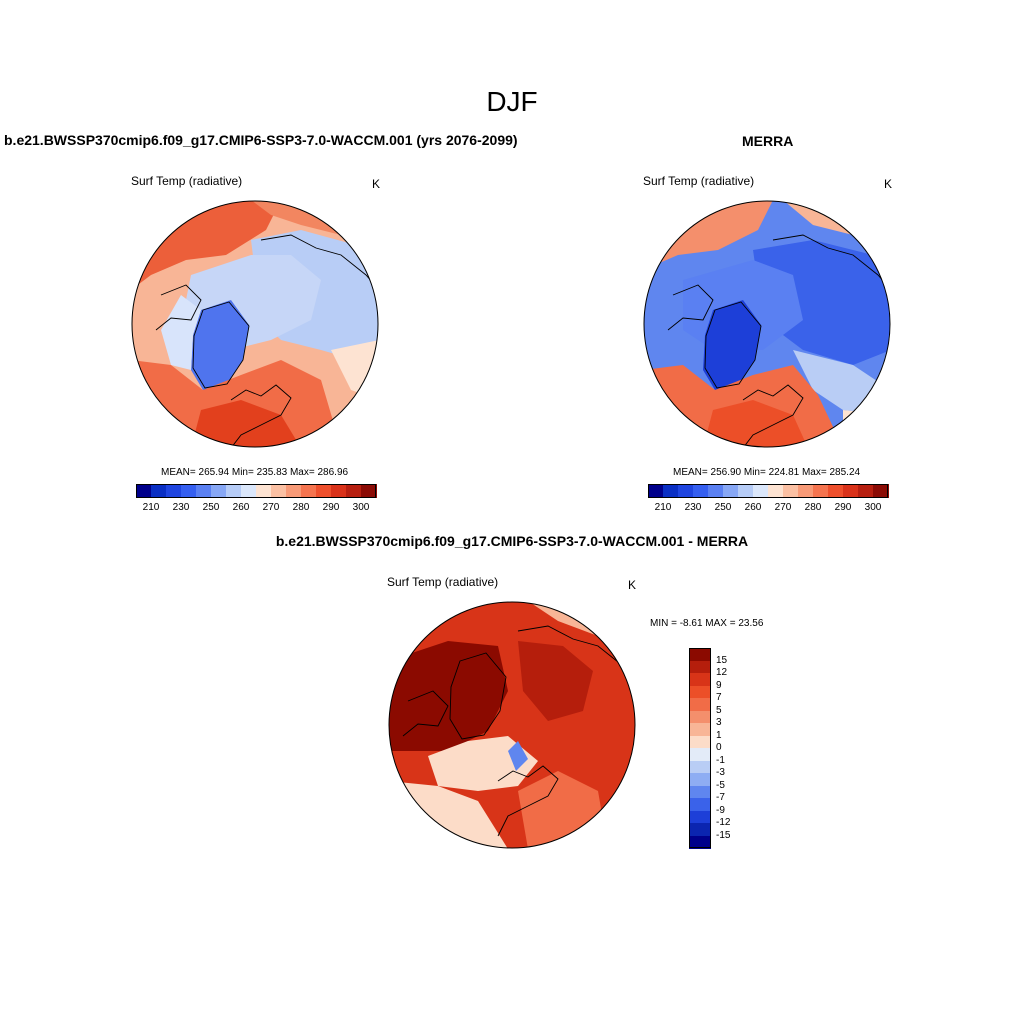  What do you see at coordinates (720, 760) in the screenshot?
I see `diff-colorbar-tick-label: -1` at bounding box center [720, 760].